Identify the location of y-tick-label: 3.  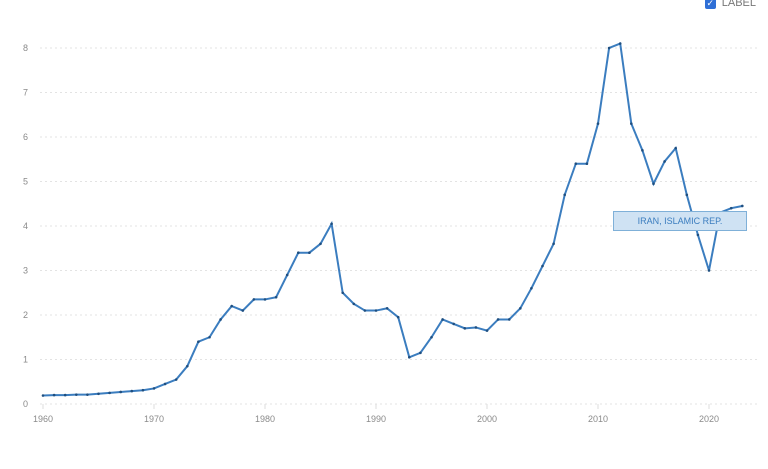
(25, 271).